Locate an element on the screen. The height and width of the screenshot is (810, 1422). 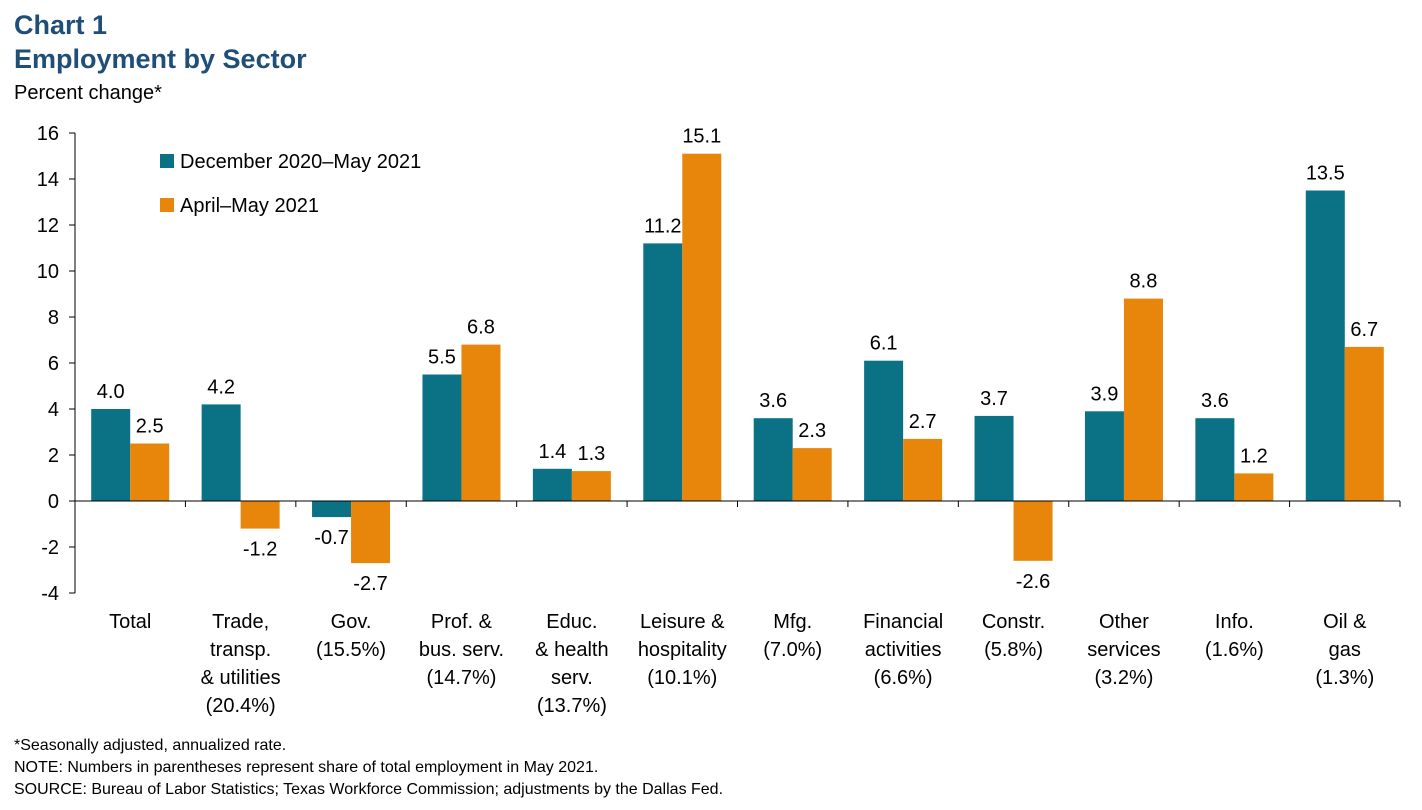
category-label: Mfg. is located at coordinates (792, 622).